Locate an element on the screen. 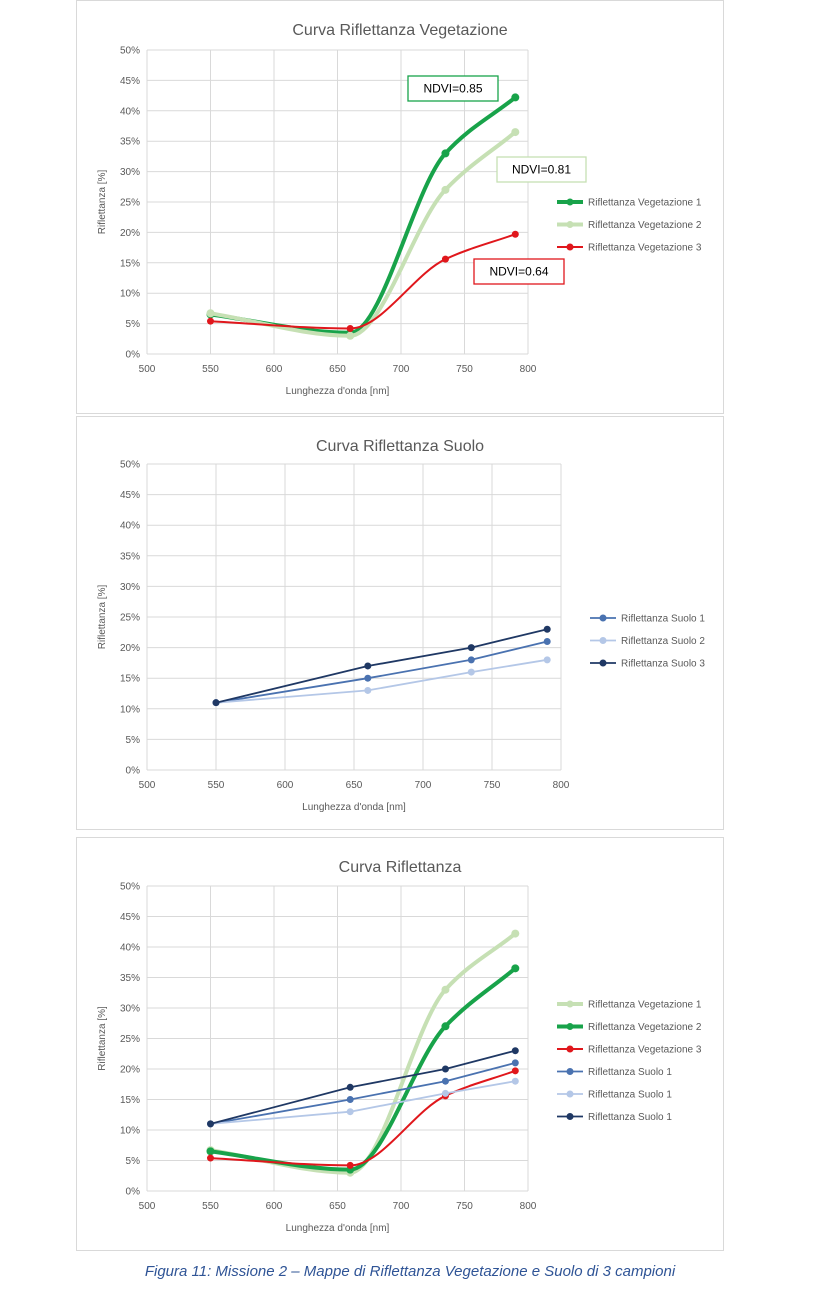  chart-title: Curva Riflettanza is located at coordinates (400, 867).